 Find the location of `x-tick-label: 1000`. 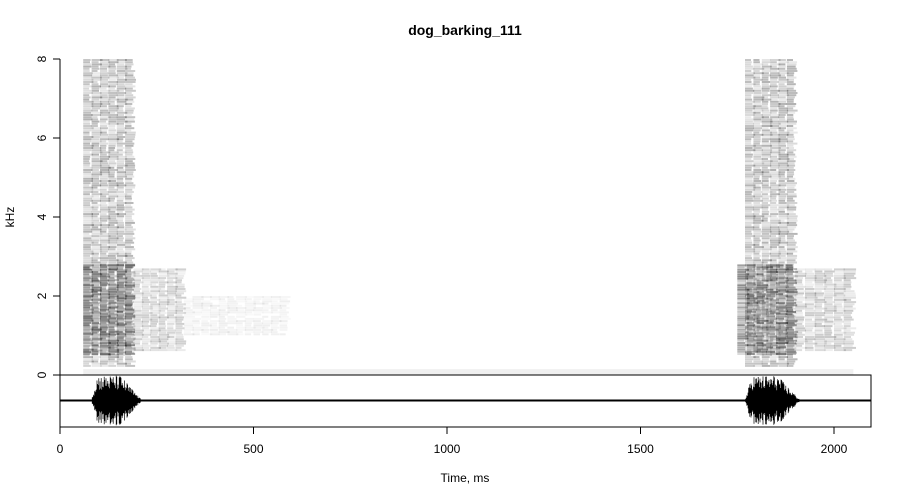

x-tick-label: 1000 is located at coordinates (447, 449).